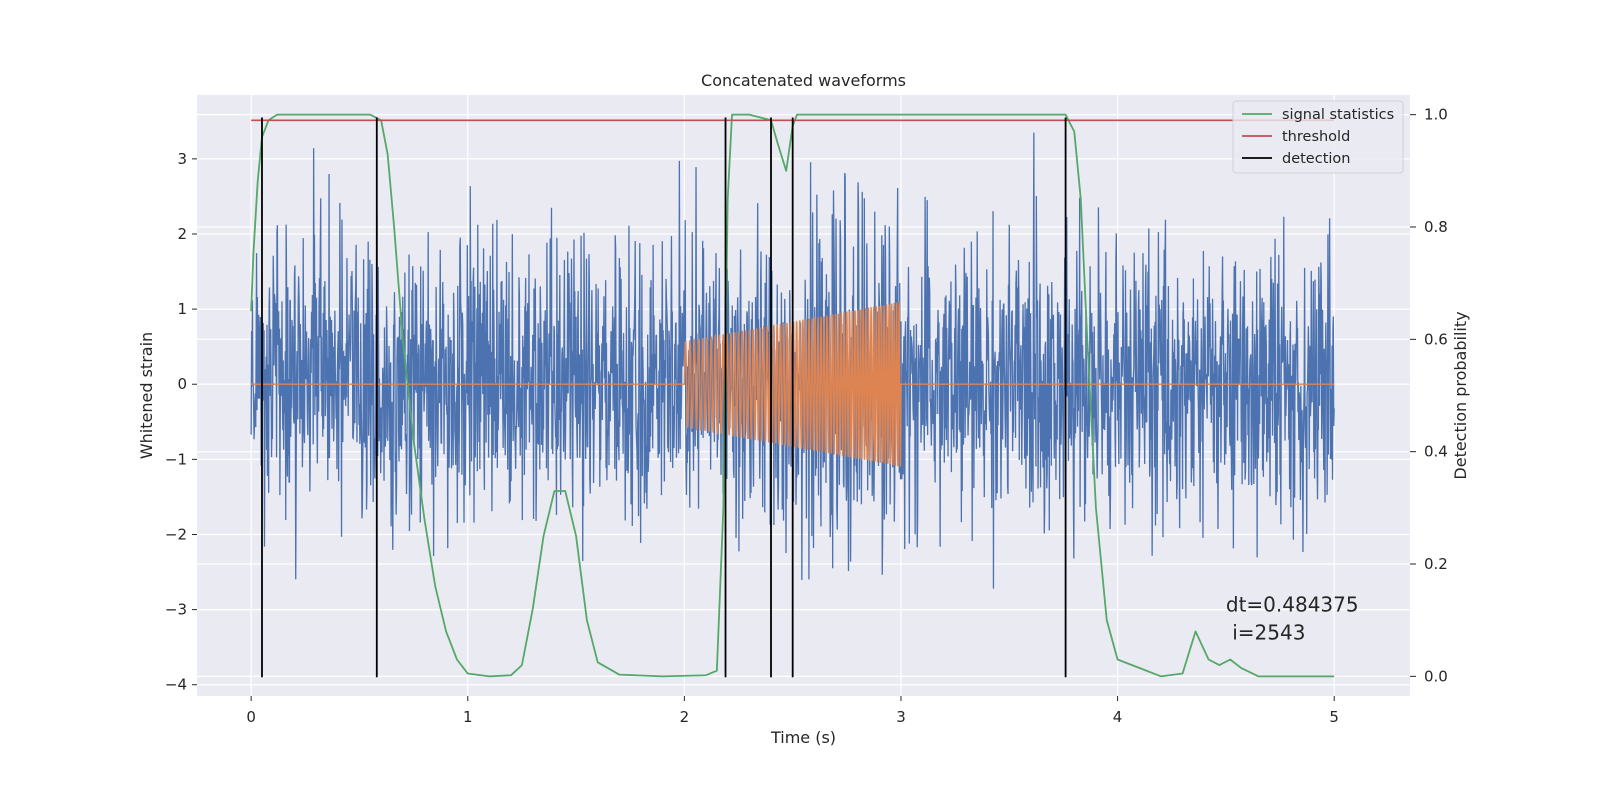 This screenshot has height=800, width=1600. Describe the element at coordinates (176, 534) in the screenshot. I see `left-y-tick-label: −2` at that location.